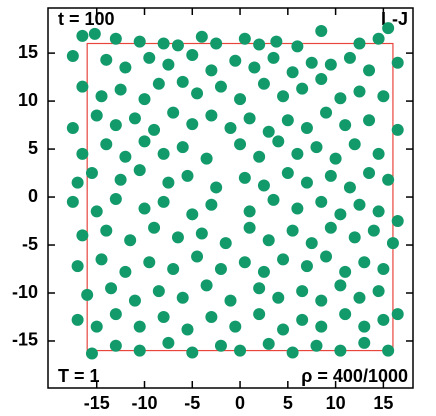  What do you see at coordinates (25, 340) in the screenshot?
I see `y-tick-label: -15` at bounding box center [25, 340].